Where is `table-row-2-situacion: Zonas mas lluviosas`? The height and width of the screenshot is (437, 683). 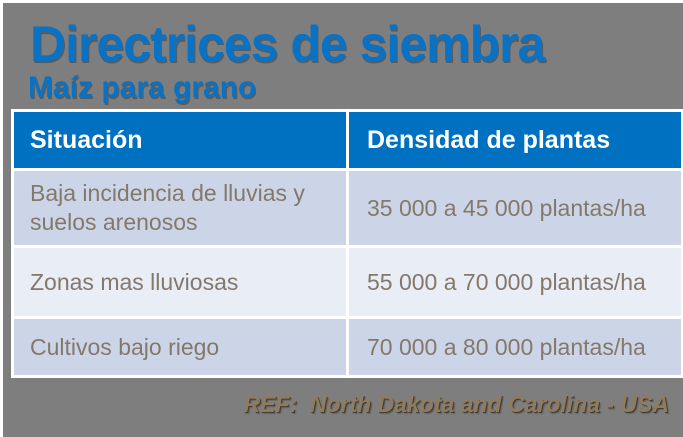 table-row-2-situacion: Zonas mas lluviosas is located at coordinates (180, 282).